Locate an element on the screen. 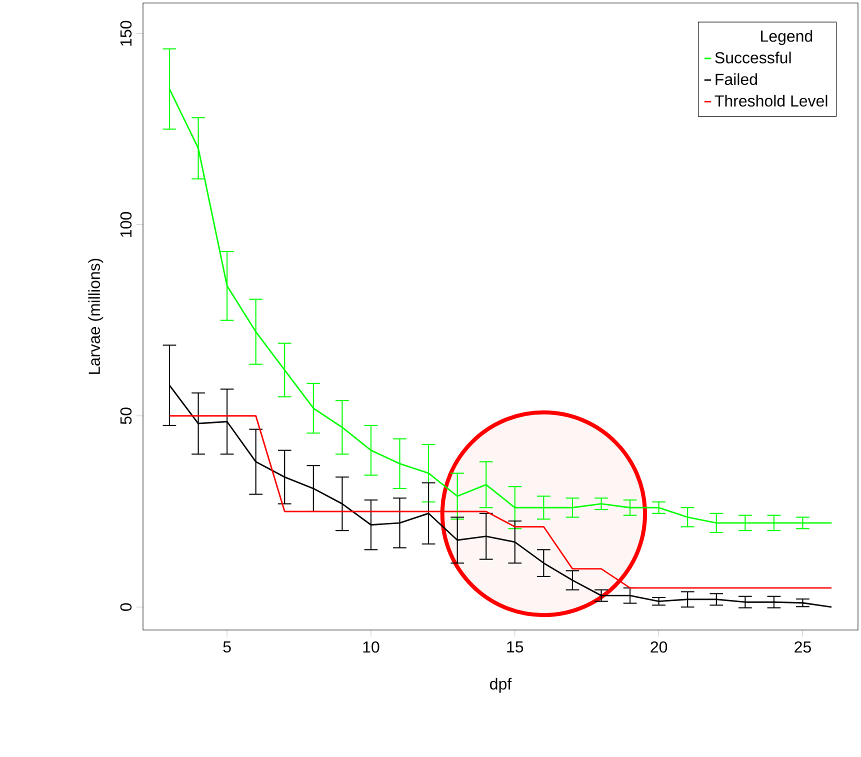  x-tick-label: 15 is located at coordinates (515, 647).